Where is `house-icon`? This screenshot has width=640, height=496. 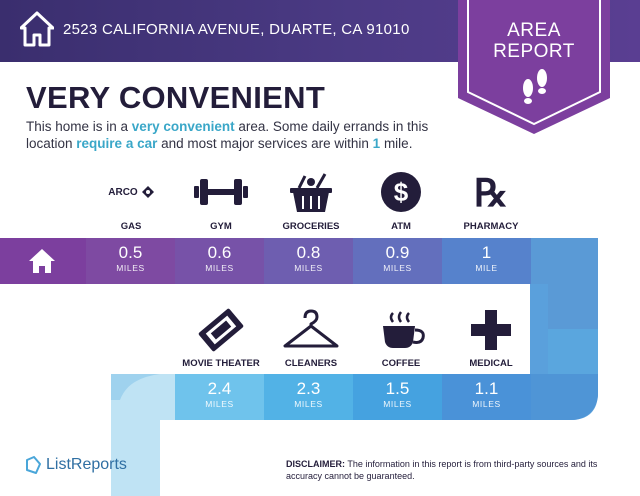 house-icon is located at coordinates (37, 29).